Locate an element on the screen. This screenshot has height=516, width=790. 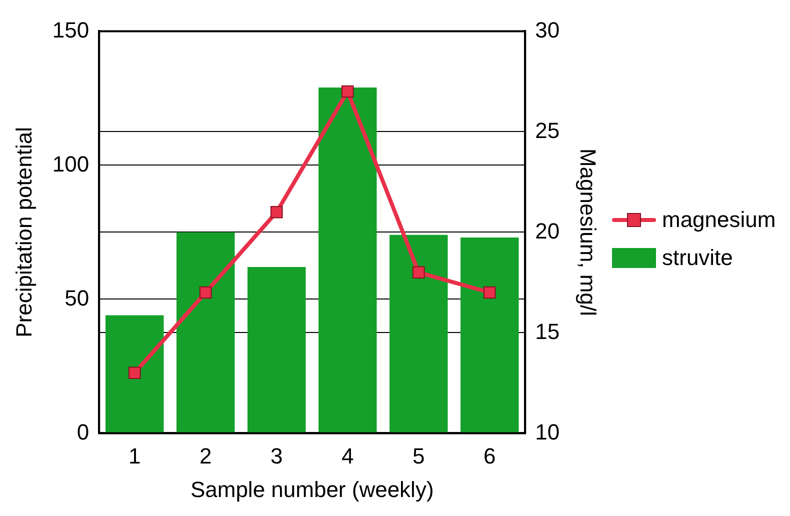
y-tick-label: 50 is located at coordinates (77, 297).